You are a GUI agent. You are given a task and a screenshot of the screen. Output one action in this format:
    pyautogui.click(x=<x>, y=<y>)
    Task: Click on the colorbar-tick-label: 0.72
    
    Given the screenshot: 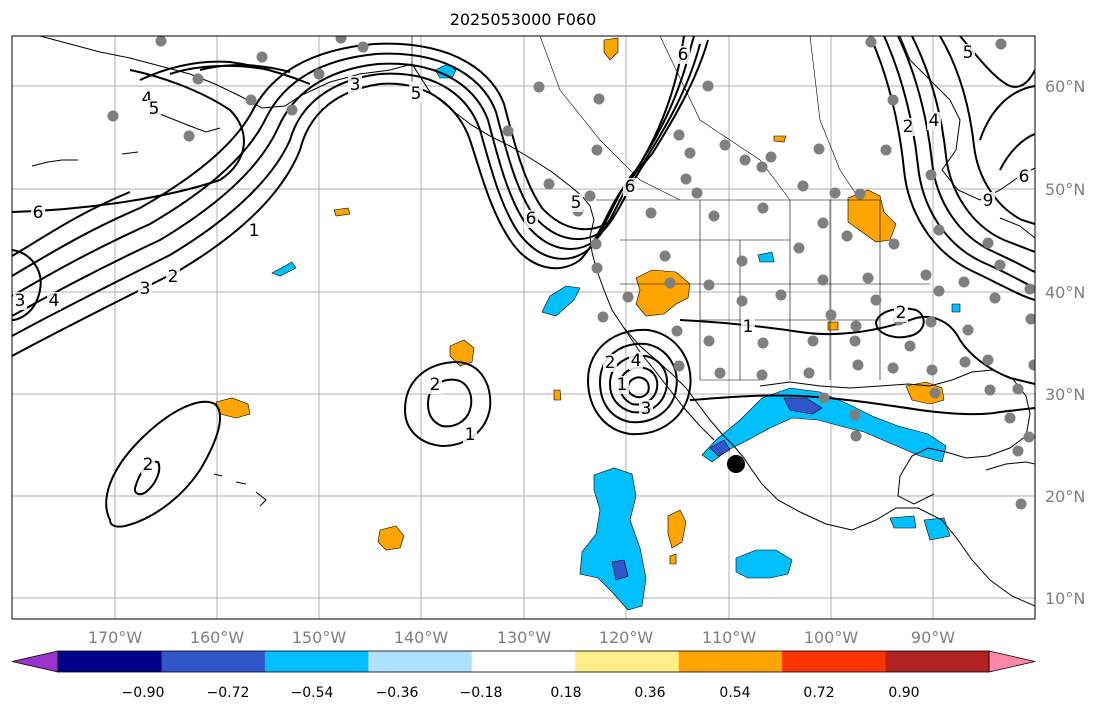 What is the action you would take?
    pyautogui.click(x=818, y=693)
    